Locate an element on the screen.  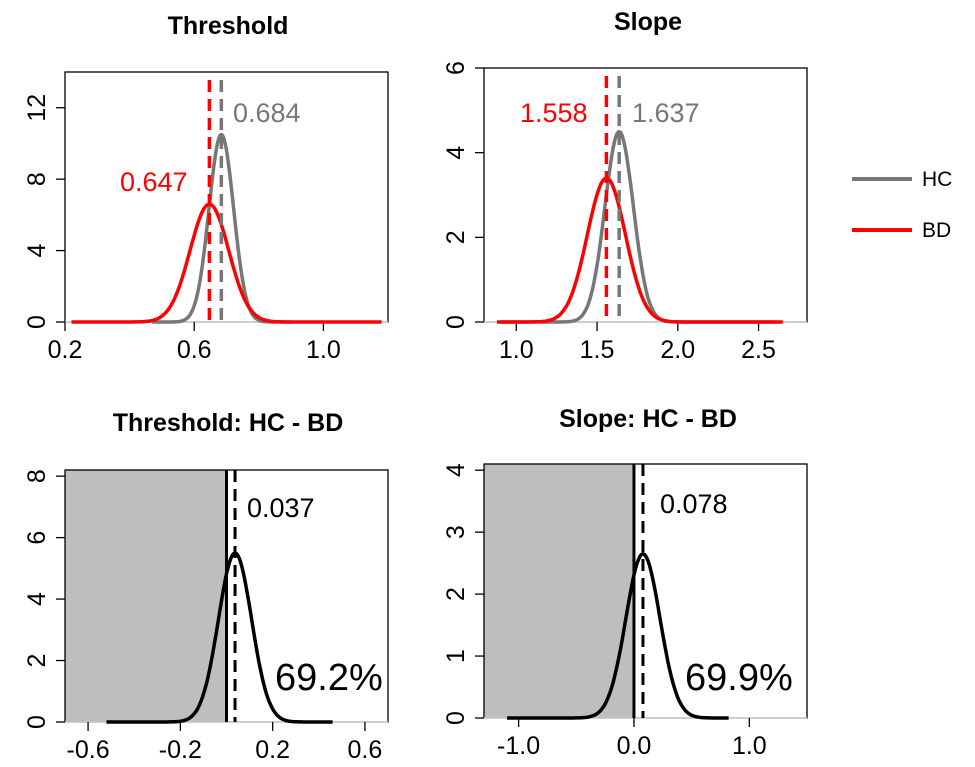
mean-label: 0.037 is located at coordinates (281, 508).